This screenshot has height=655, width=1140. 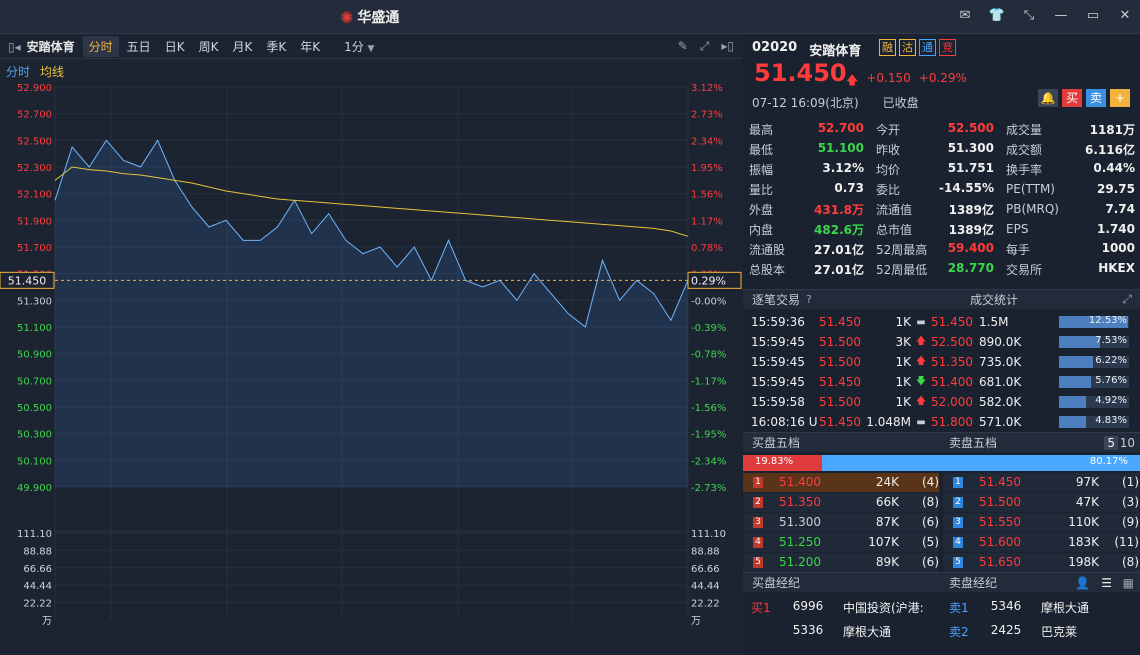 I want to click on stat-volume: 1.5M, so click(x=994, y=322).